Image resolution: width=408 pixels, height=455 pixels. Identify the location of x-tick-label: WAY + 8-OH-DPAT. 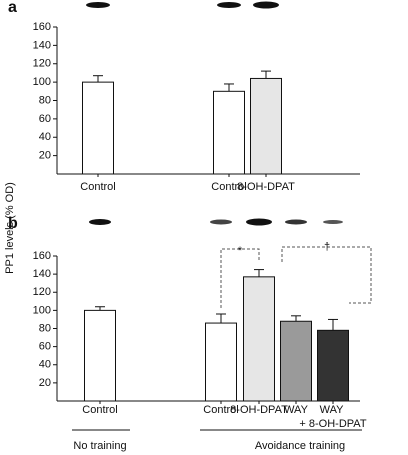
(332, 417).